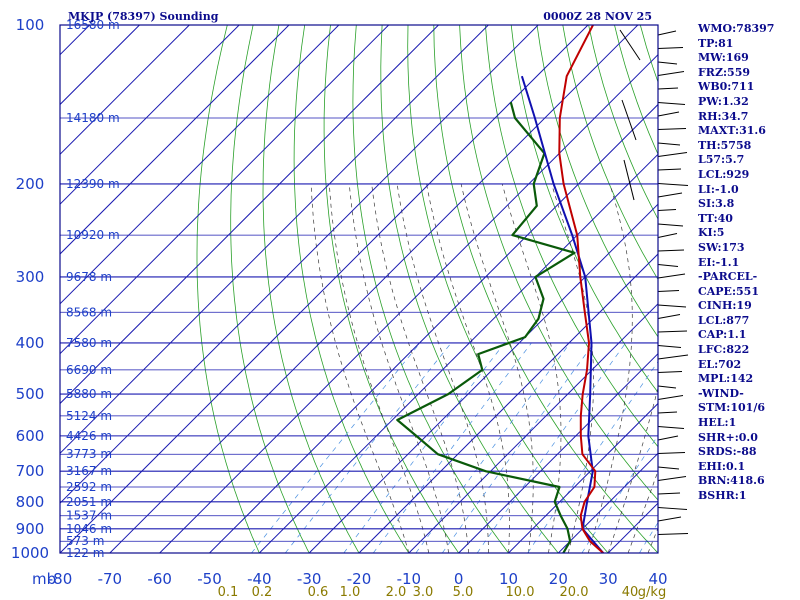 The image size is (800, 600). I want to click on mixing-ratio-label: 0.6, so click(318, 592).